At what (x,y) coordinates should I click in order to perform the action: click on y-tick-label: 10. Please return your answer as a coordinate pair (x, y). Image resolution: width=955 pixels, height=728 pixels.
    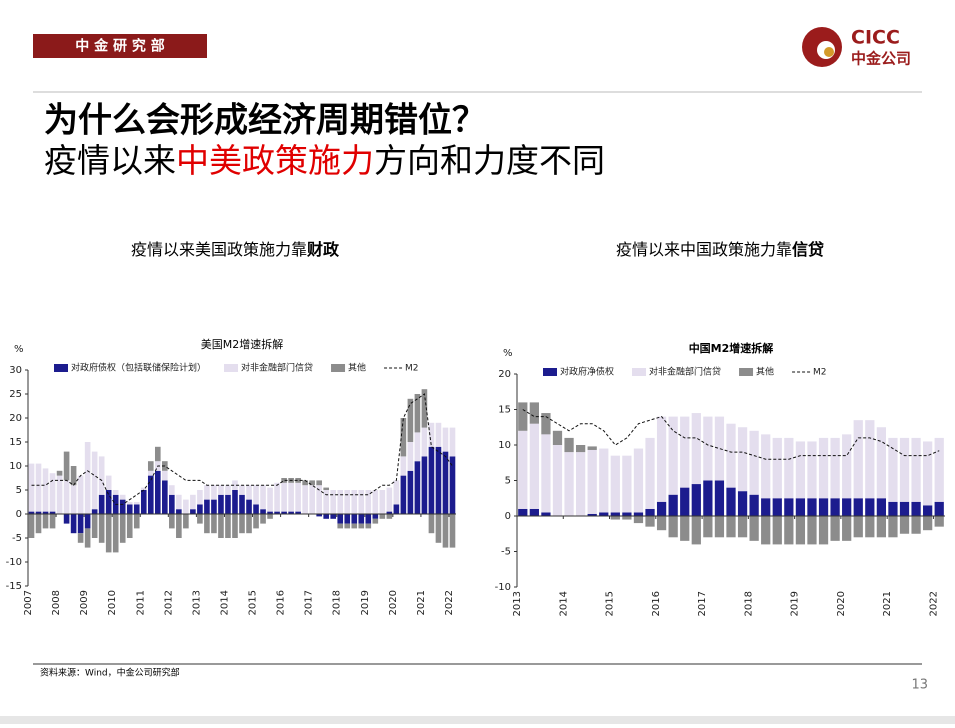
    Looking at the image, I should click on (15, 466).